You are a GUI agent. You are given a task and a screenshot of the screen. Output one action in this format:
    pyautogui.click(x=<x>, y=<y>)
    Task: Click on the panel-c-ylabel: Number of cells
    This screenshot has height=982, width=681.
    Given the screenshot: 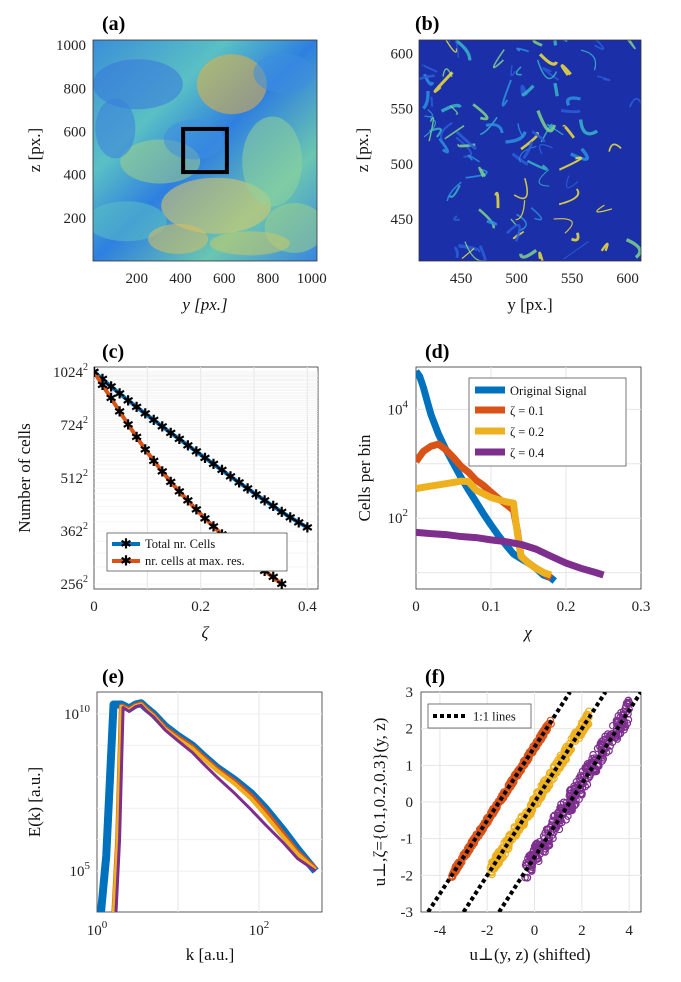 What is the action you would take?
    pyautogui.click(x=24, y=478)
    